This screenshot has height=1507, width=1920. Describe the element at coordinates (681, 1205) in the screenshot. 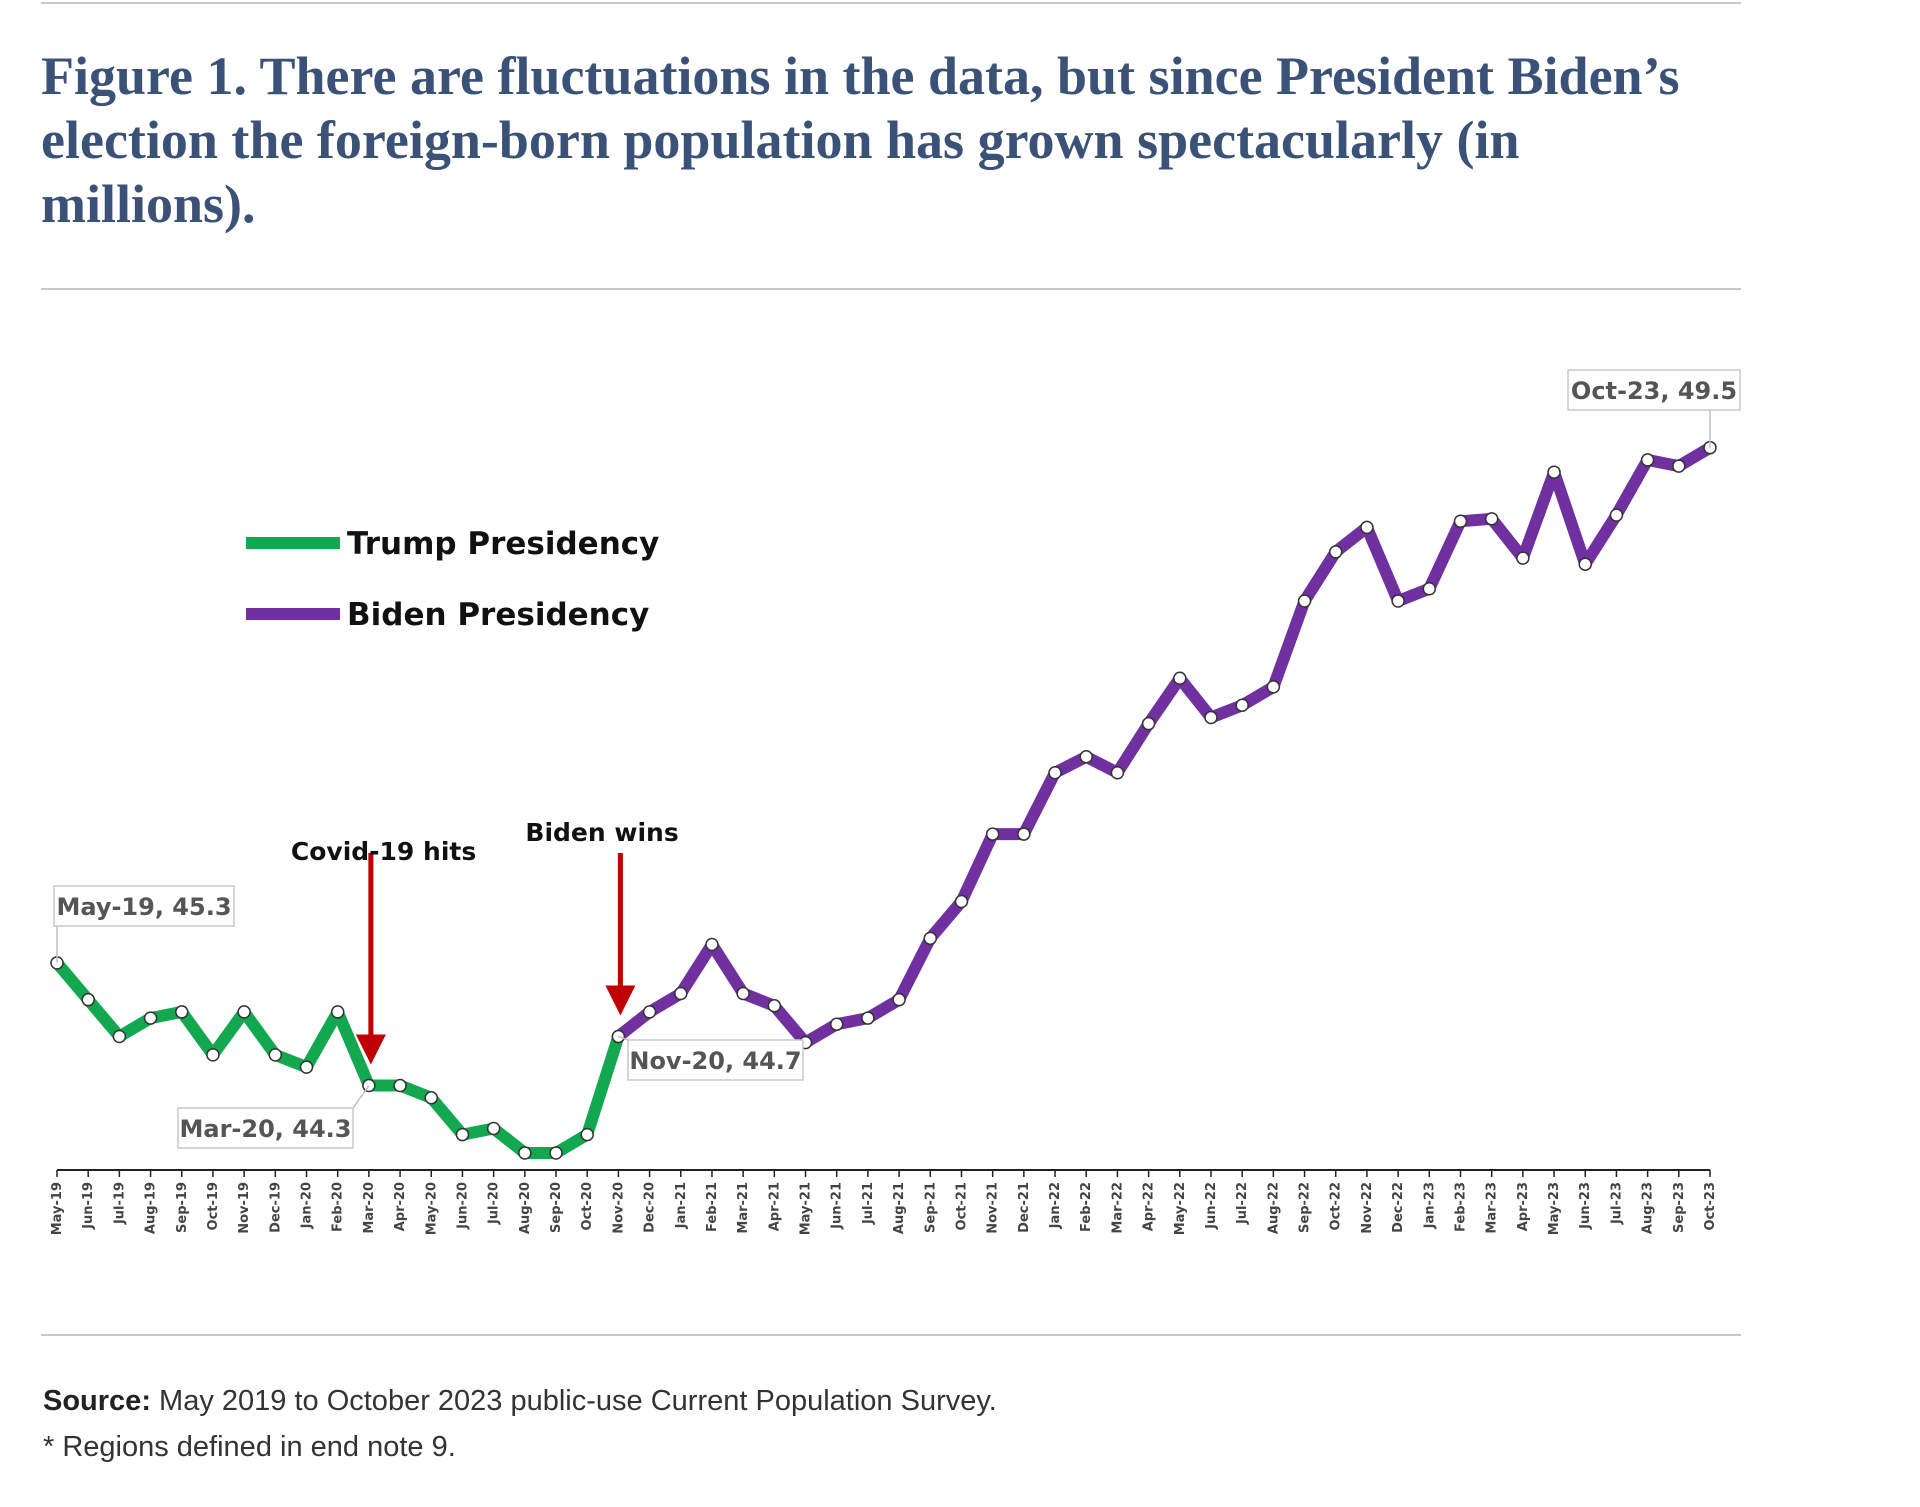

I see `x-tick-label: Jan-21` at that location.